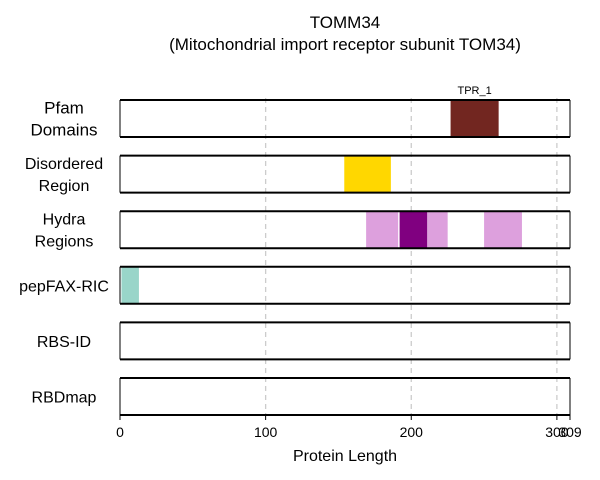 Image resolution: width=600 pixels, height=480 pixels. I want to click on track-label: Pfam, so click(64, 108).